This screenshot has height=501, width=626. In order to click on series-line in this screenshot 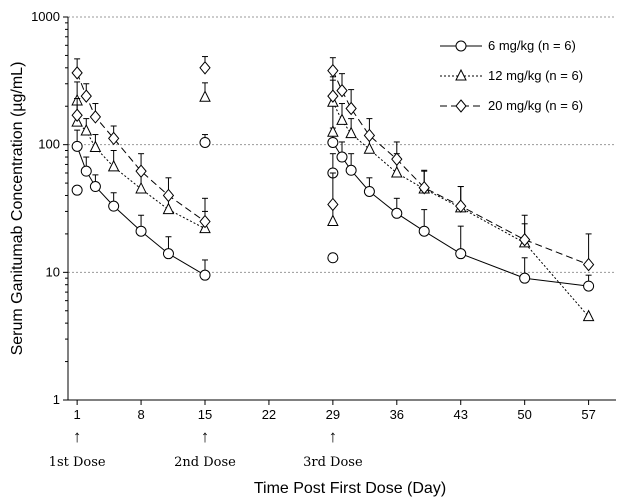, I will do `click(460, 214)`.